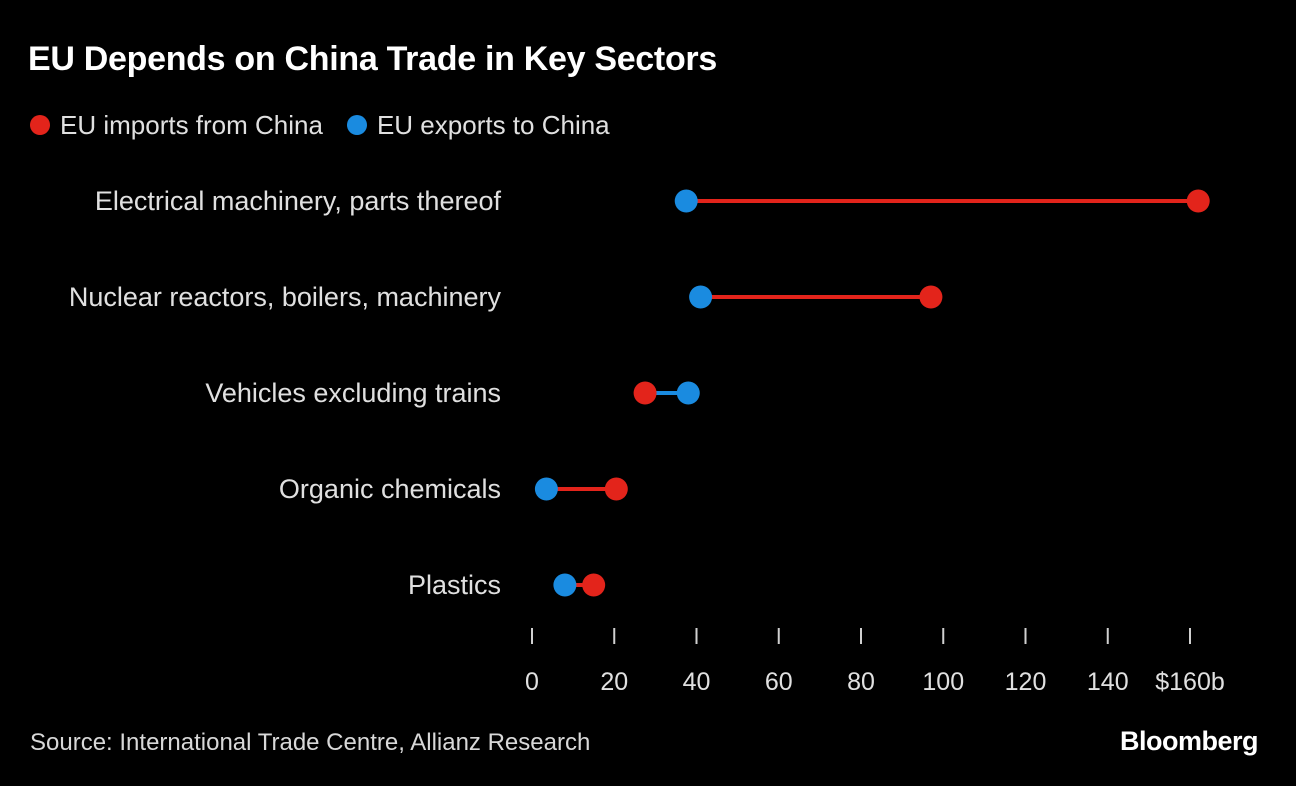 Image resolution: width=1296 pixels, height=786 pixels. Describe the element at coordinates (390, 489) in the screenshot. I see `category-label-organic-chemicals: Organic chemicals` at that location.